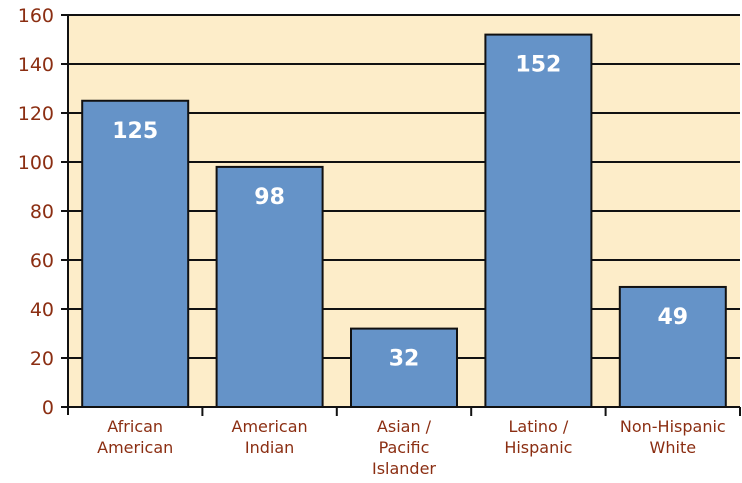 This screenshot has height=483, width=742. What do you see at coordinates (48, 408) in the screenshot?
I see `y-tick-label: 0` at bounding box center [48, 408].